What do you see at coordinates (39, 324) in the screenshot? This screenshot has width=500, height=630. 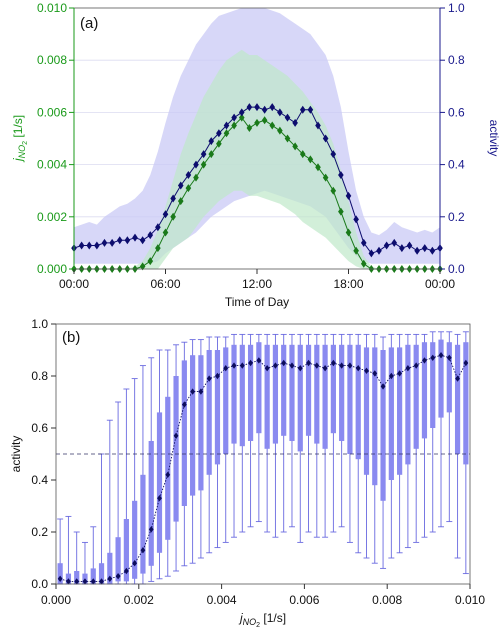 I see `b-y-tick-label: 1.0` at bounding box center [39, 324].